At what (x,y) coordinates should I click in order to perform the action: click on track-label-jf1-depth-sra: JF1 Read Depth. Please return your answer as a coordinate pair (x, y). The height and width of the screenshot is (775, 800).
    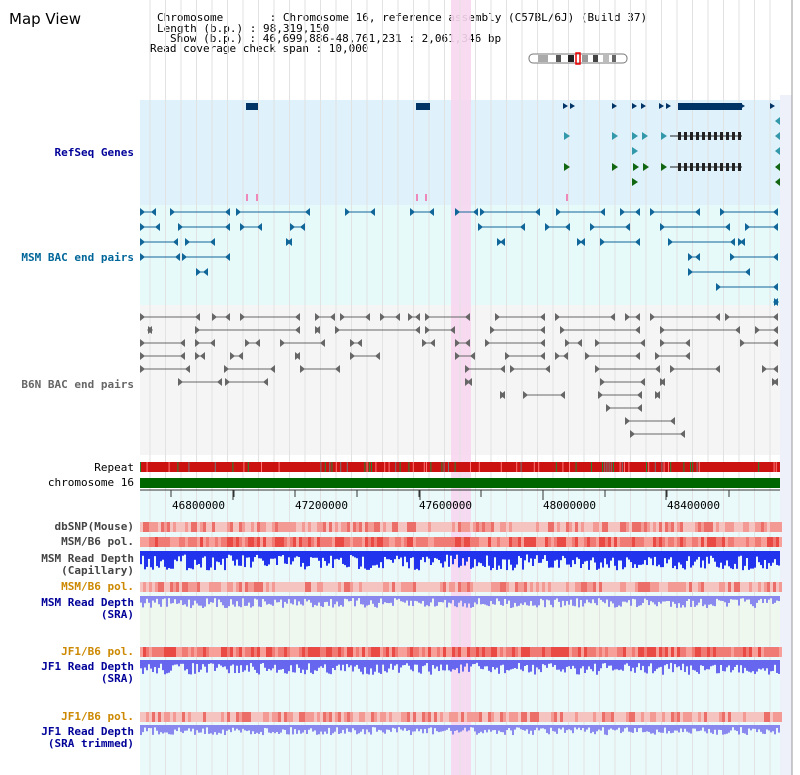
    Looking at the image, I should click on (87, 666).